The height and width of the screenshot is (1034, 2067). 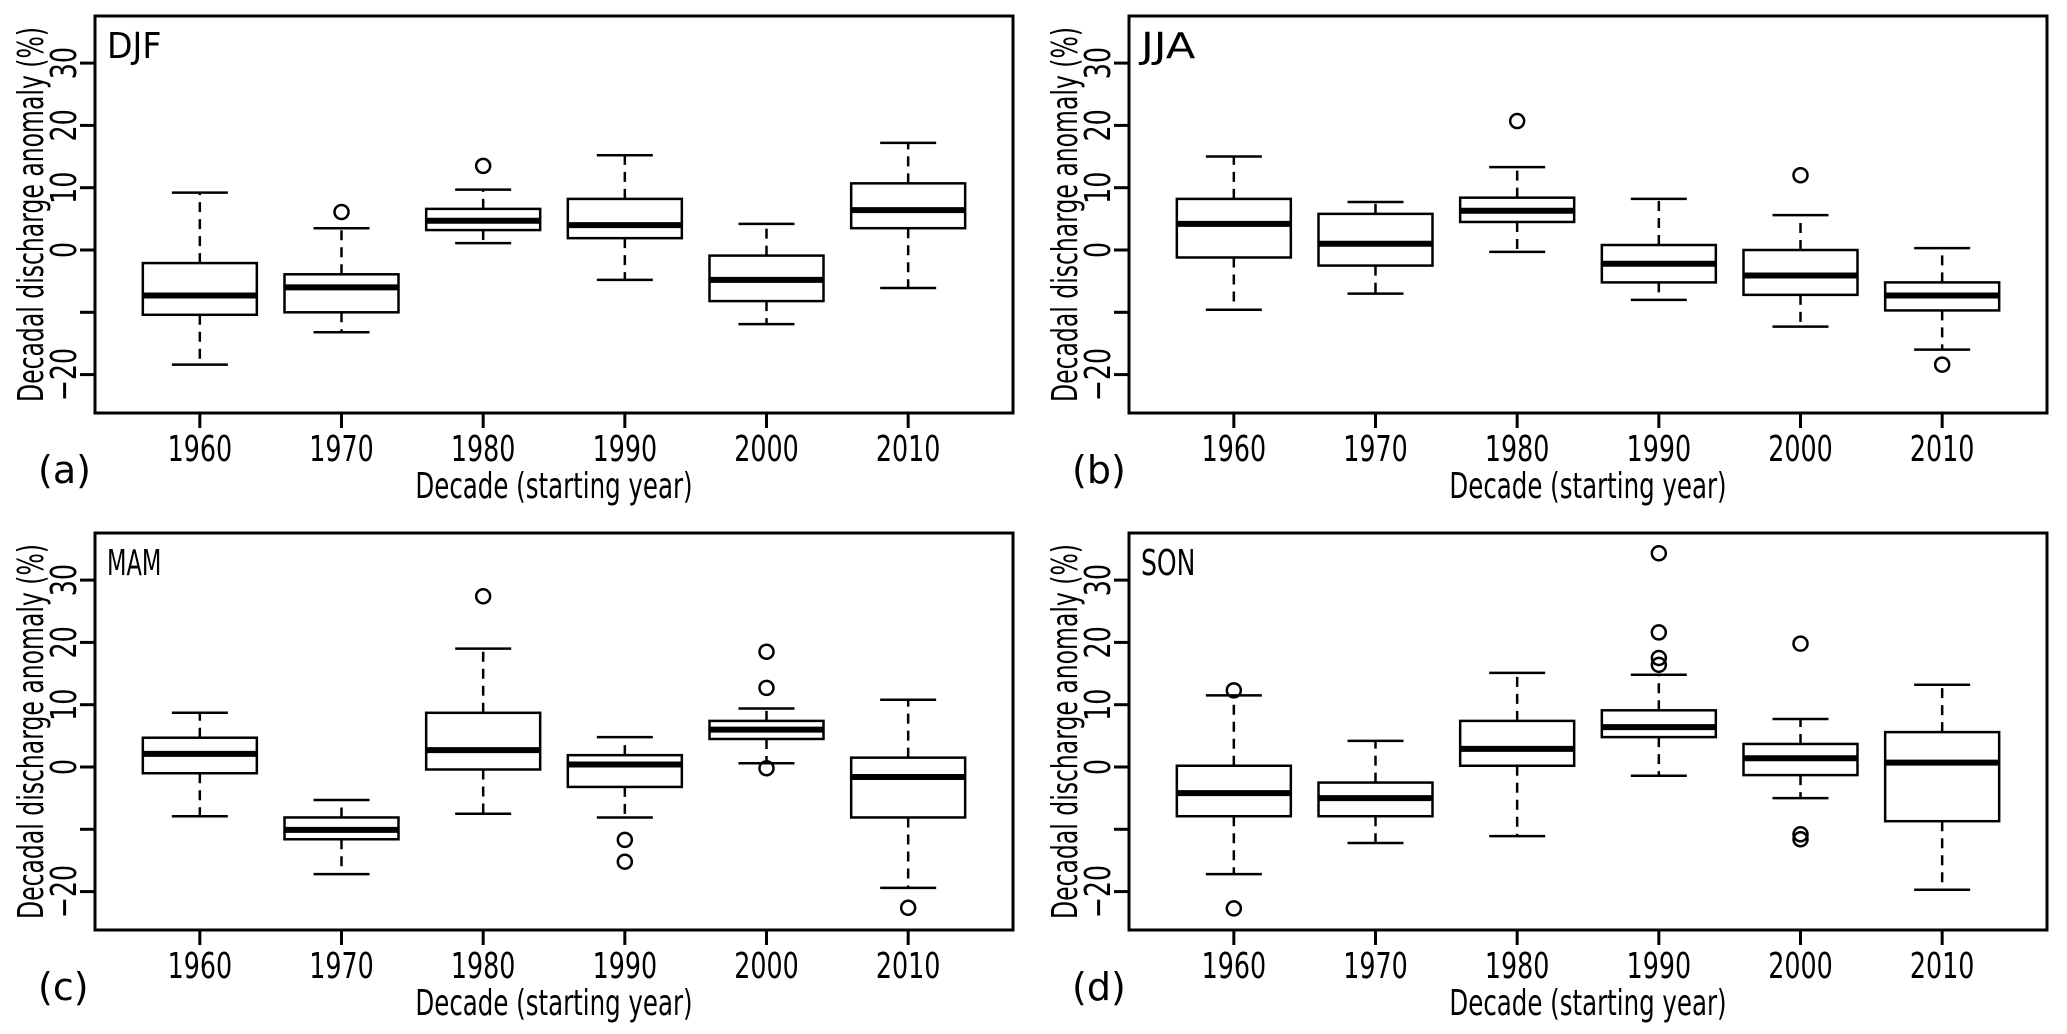 I want to click on panel-title: DJF, so click(x=134, y=46).